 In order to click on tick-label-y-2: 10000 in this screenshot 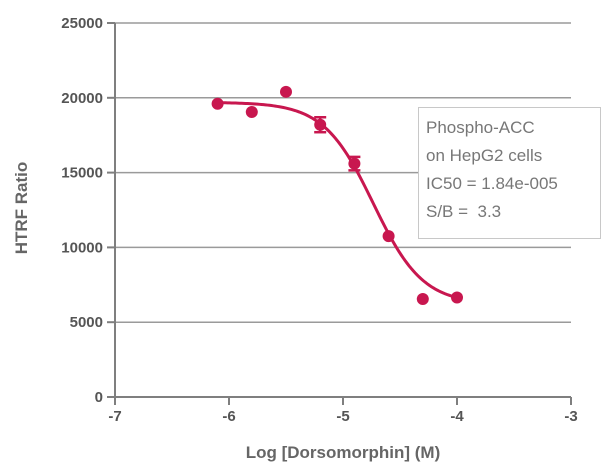, I will do `click(82, 247)`.